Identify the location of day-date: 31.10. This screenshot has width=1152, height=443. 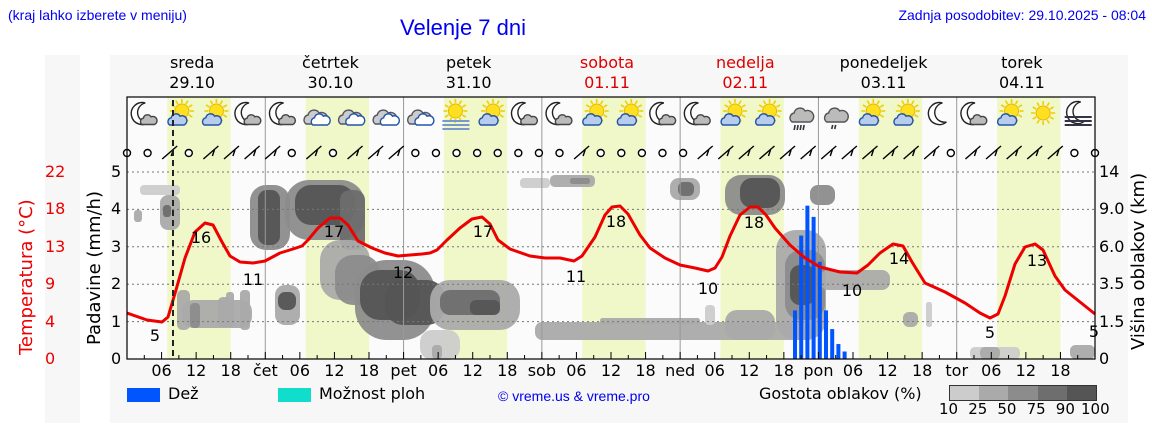
(468, 82).